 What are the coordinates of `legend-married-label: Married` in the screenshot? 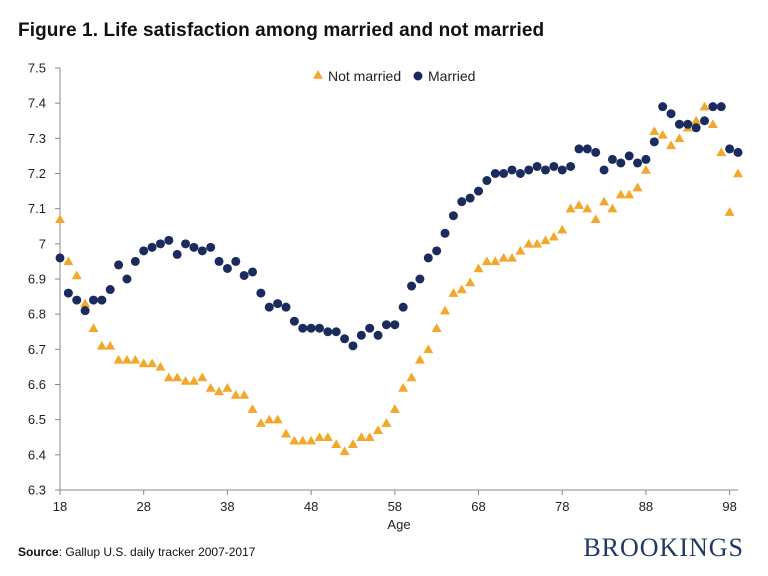 It's located at (451, 76).